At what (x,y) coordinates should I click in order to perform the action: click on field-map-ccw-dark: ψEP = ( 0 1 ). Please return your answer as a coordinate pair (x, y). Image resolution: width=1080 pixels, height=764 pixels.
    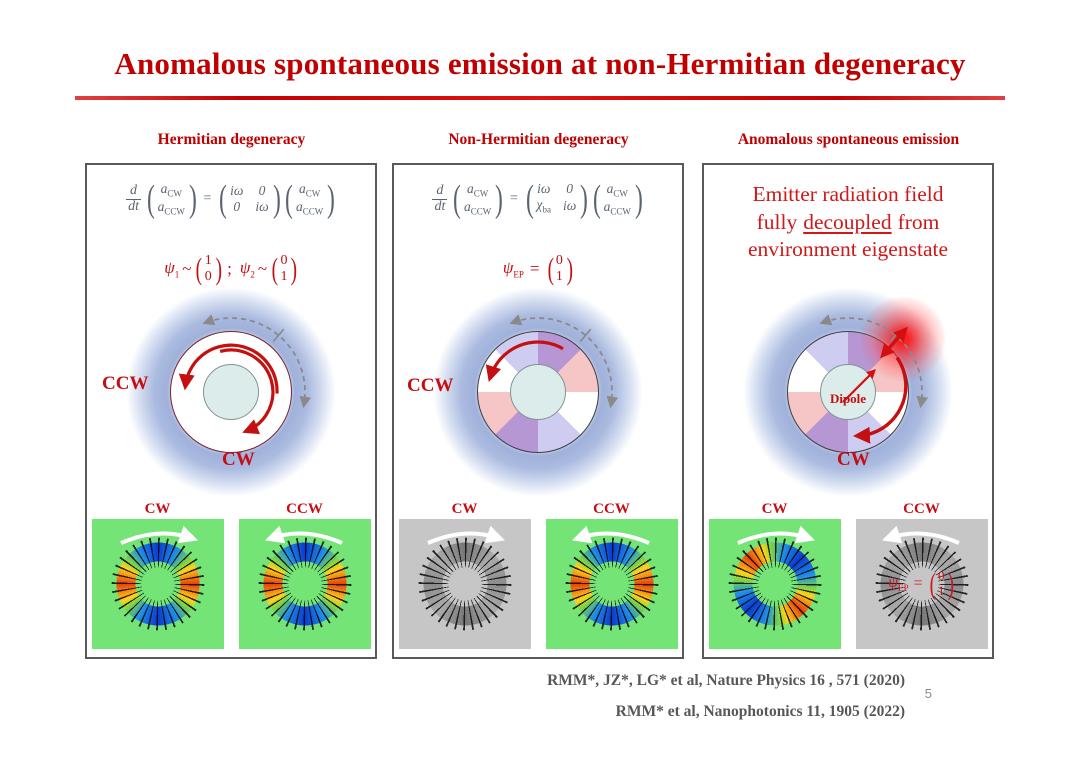
    Looking at the image, I should click on (921, 584).